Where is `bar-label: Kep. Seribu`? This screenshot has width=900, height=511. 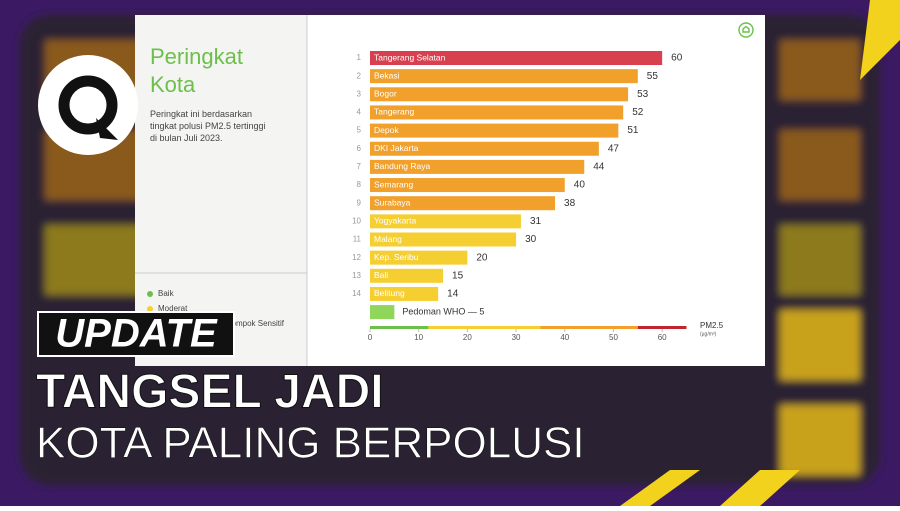
bar-label: Kep. Seribu is located at coordinates (396, 257).